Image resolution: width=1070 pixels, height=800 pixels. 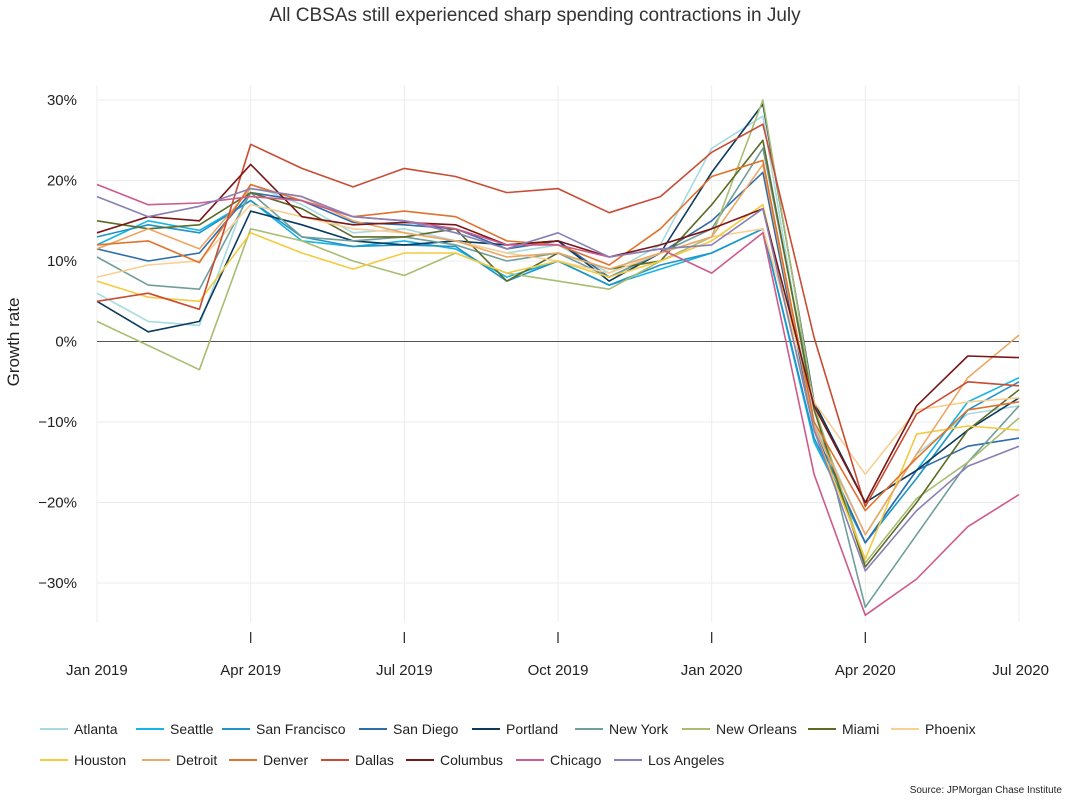 I want to click on x-tick-label: Apr 2019, so click(x=250, y=670).